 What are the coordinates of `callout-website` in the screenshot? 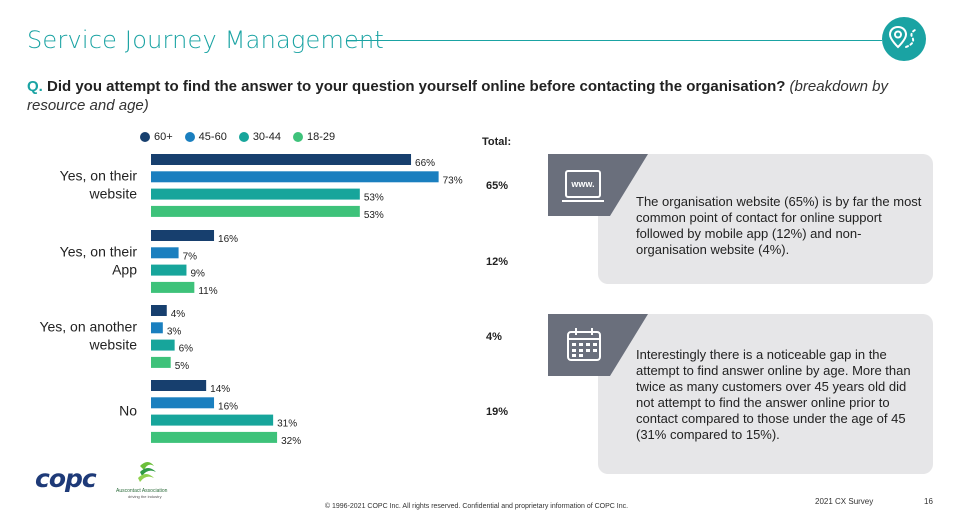 It's located at (765, 219).